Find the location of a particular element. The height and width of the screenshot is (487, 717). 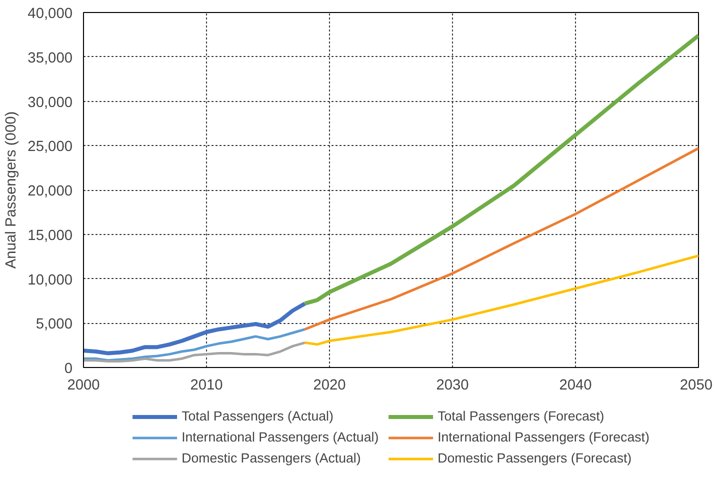

legend-label: Total Passengers (Actual) is located at coordinates (258, 416).